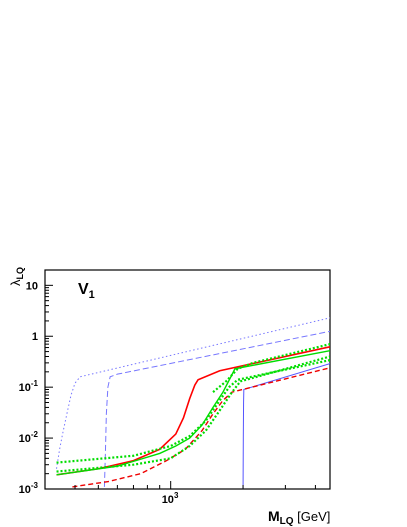  Describe the element at coordinates (29, 386) in the screenshot. I see `y-tick-label-3: 10⁻¹` at that location.